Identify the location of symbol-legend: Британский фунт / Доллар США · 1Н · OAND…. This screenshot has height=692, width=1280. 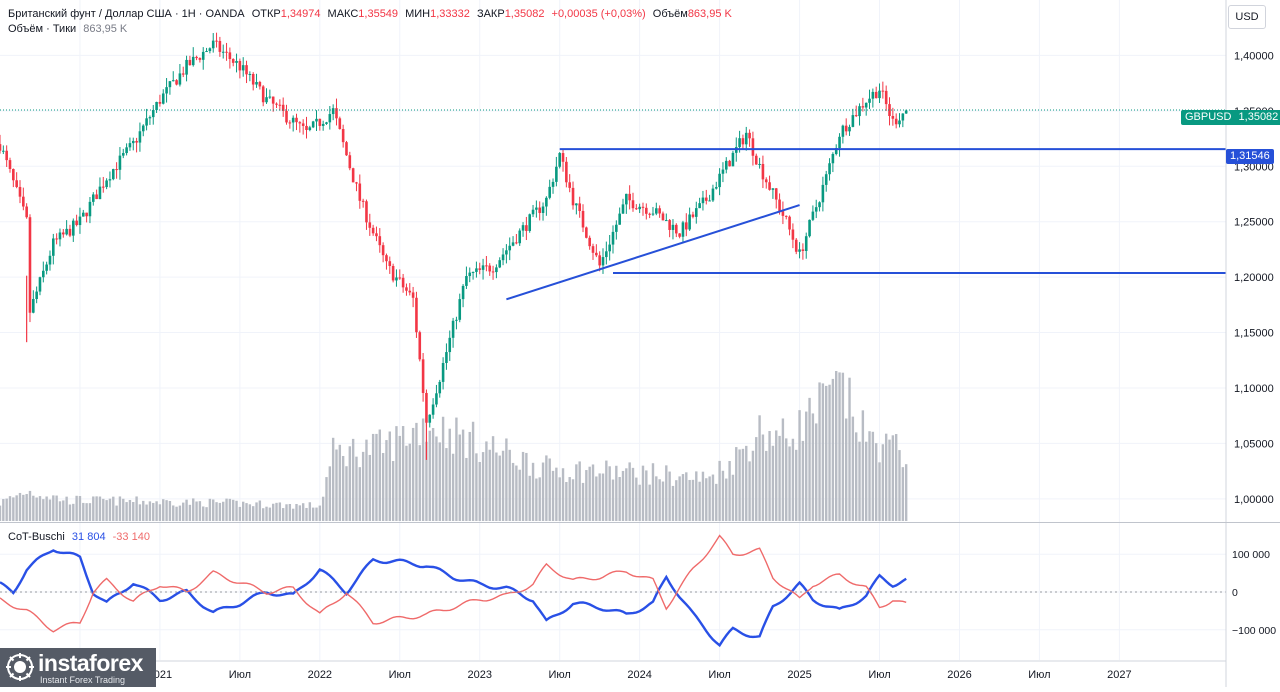
(372, 14).